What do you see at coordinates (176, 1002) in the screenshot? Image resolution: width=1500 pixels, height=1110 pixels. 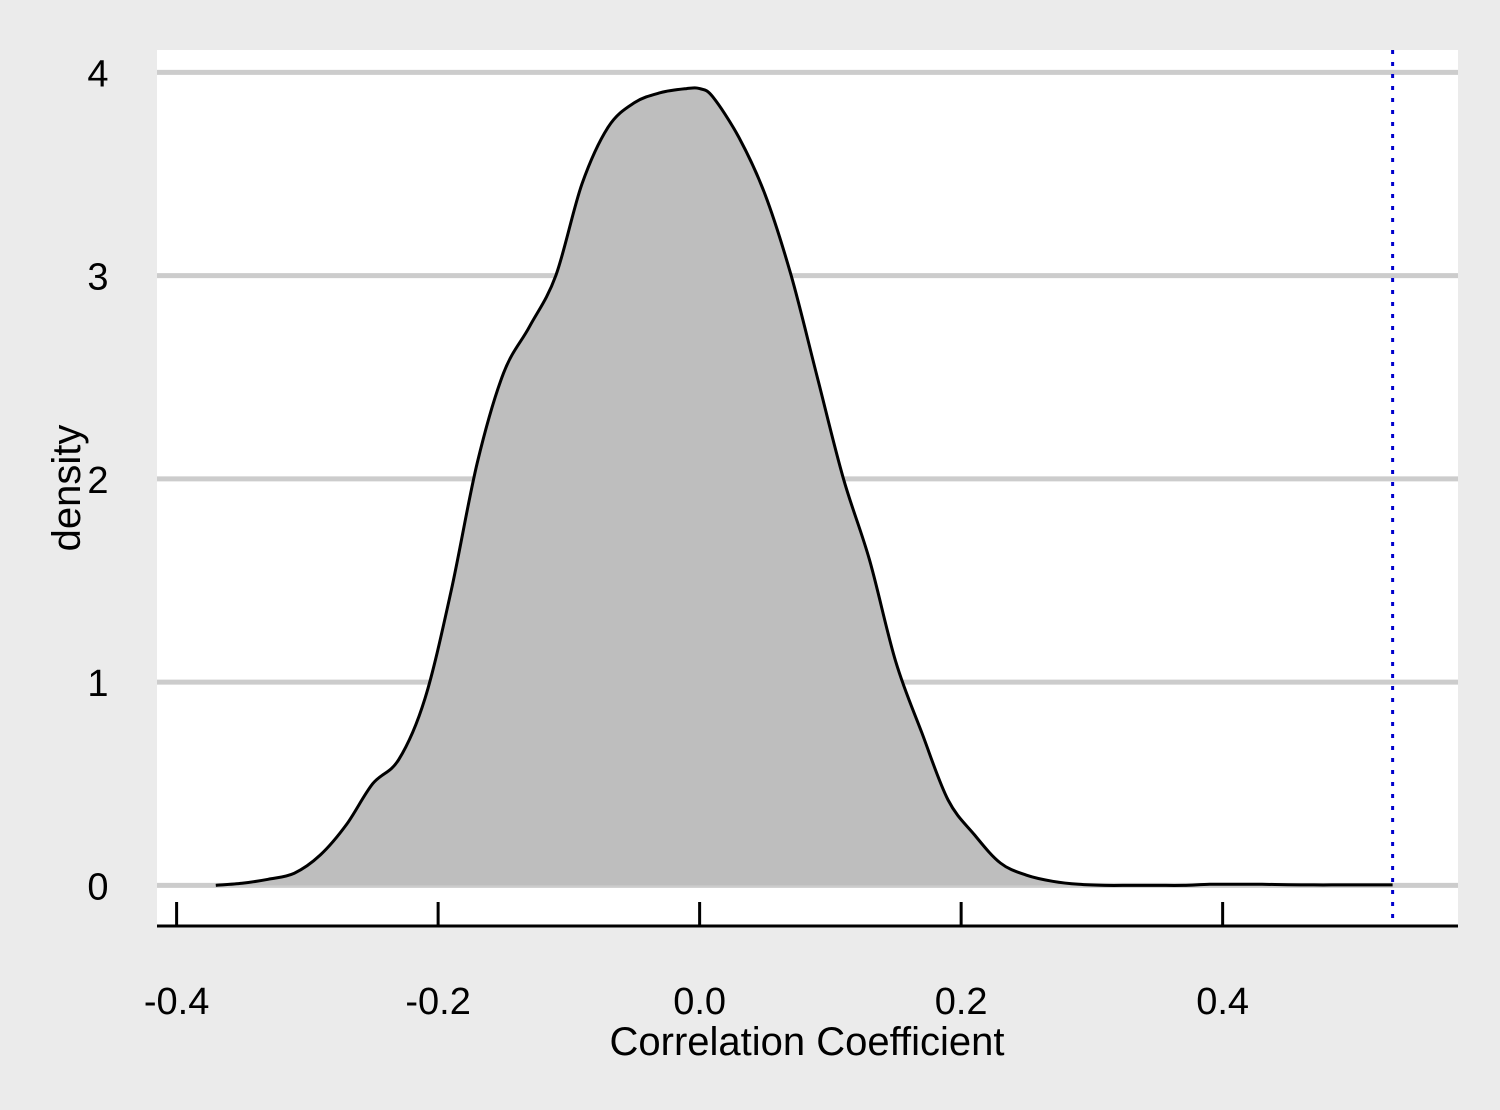 I see `x-tick-label: -0.4` at bounding box center [176, 1002].